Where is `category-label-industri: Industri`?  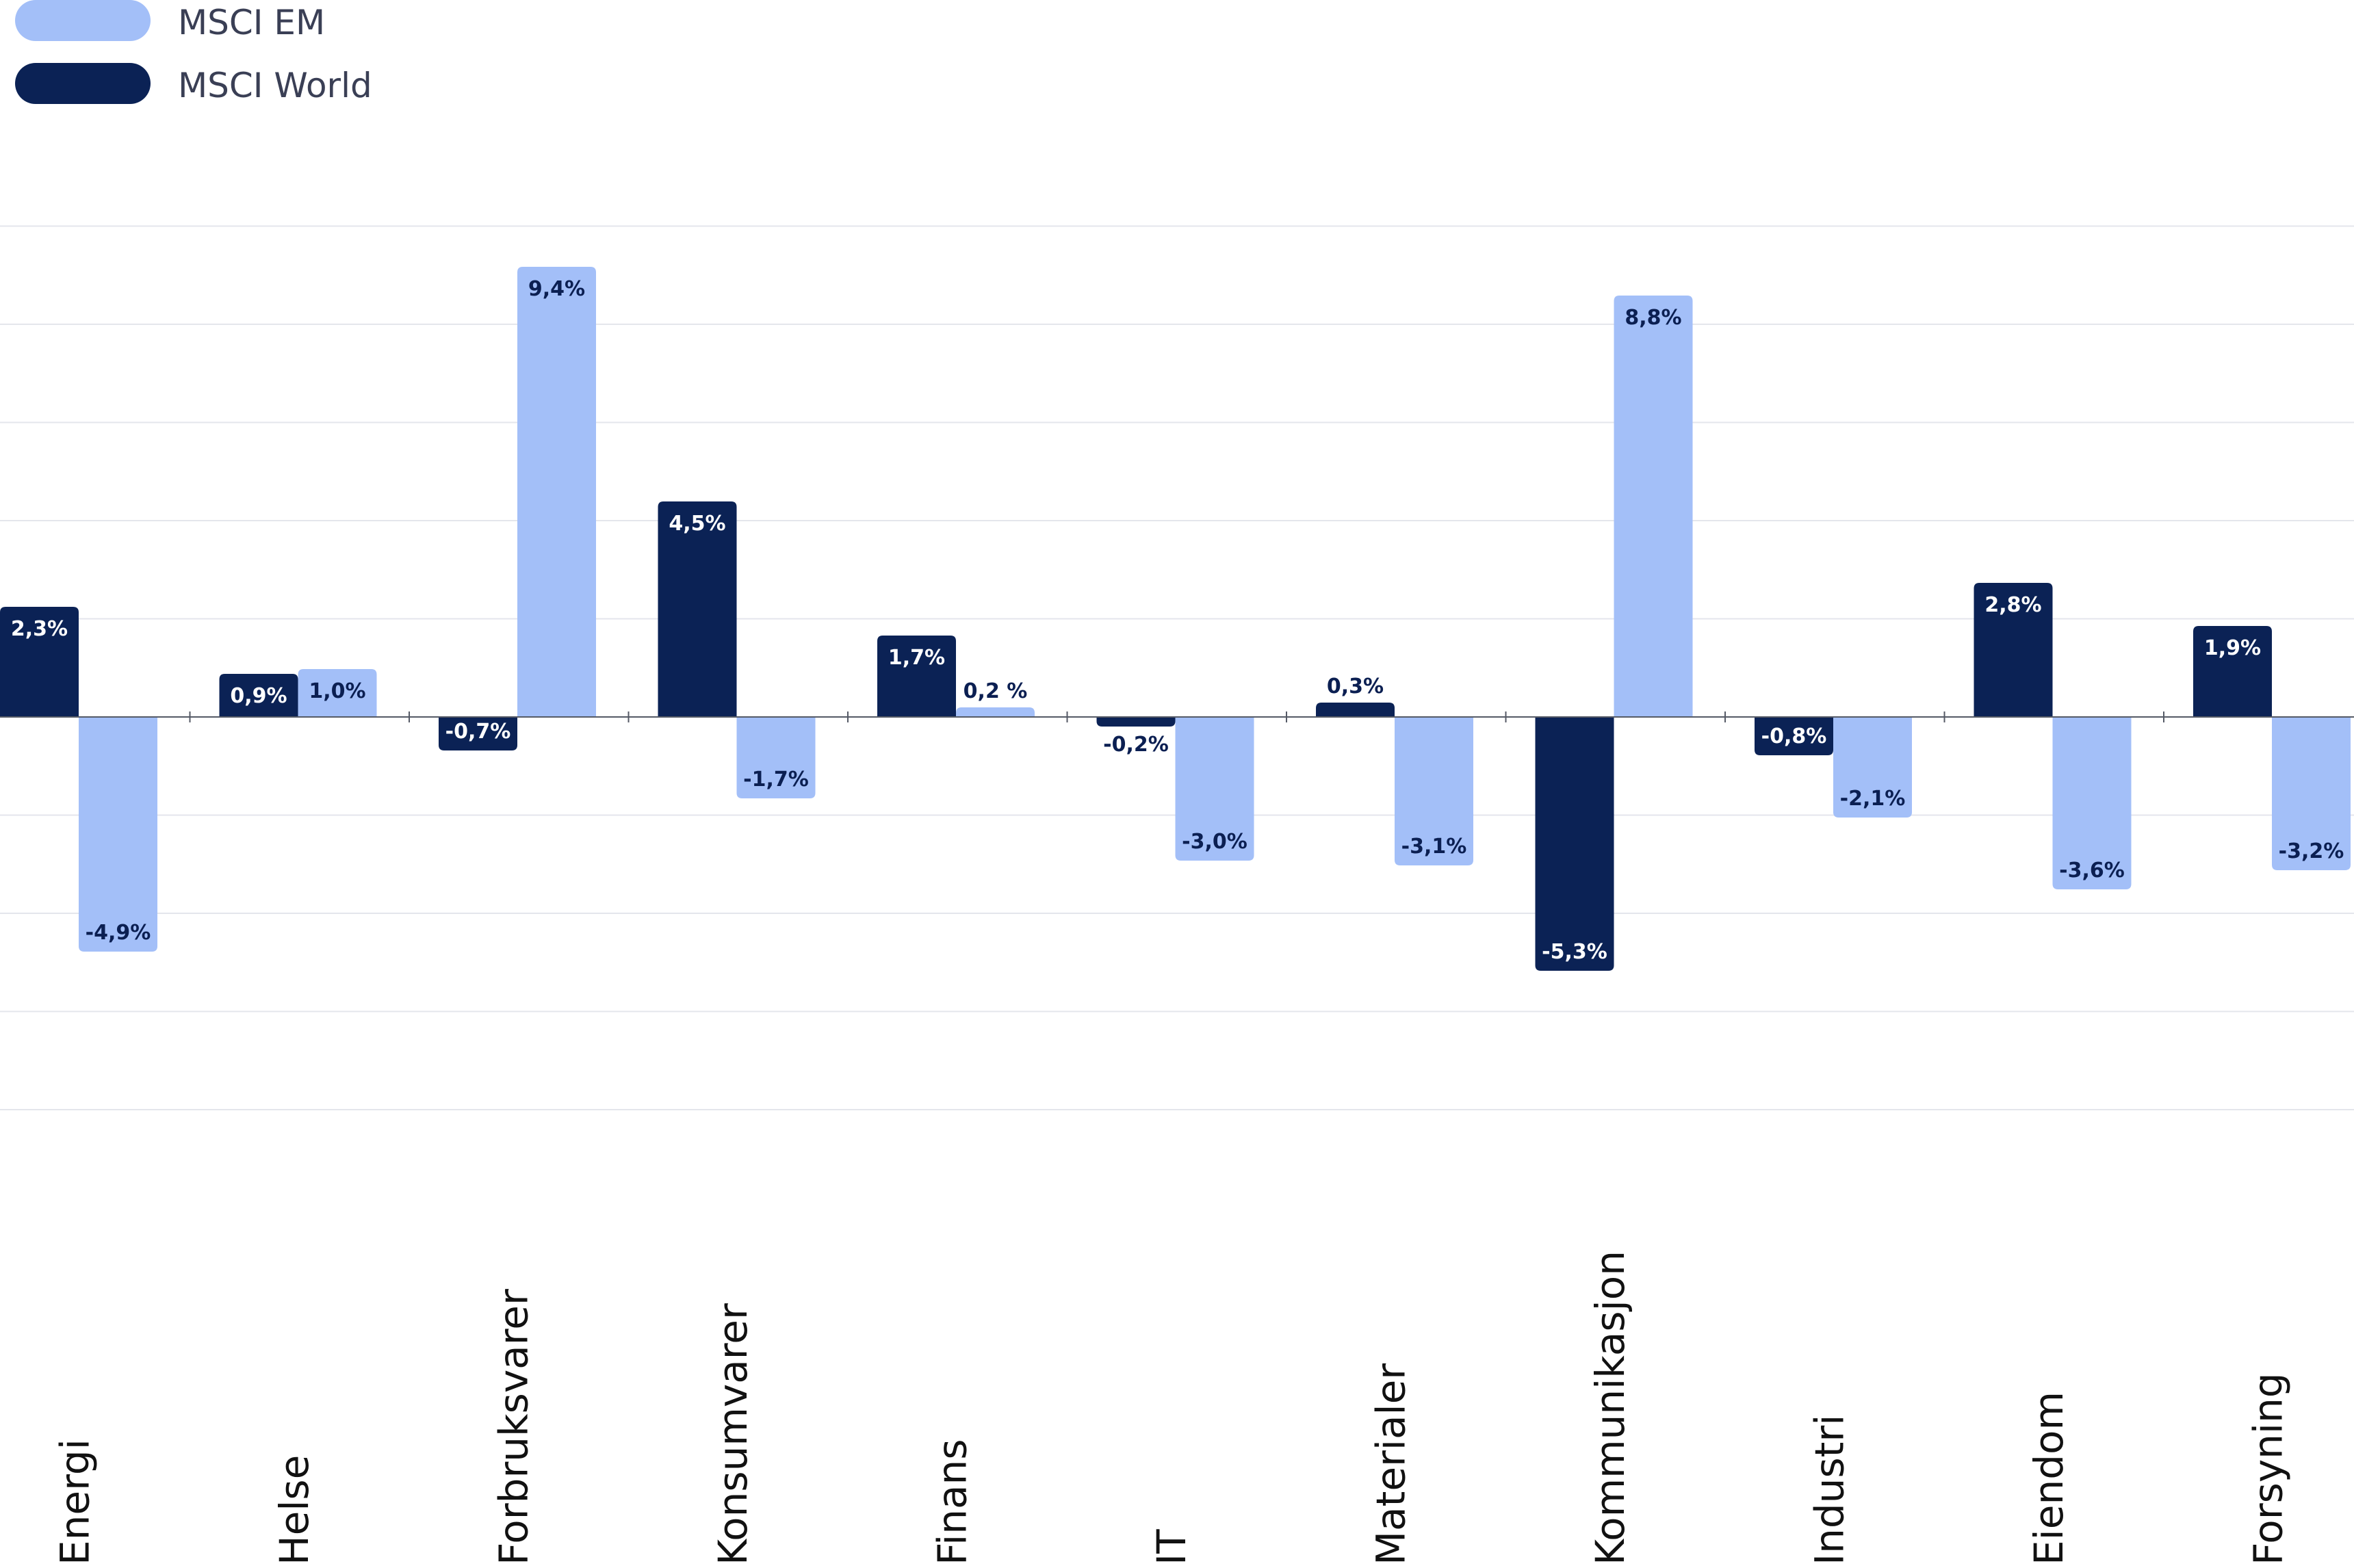
category-label-industri: Industri is located at coordinates (1829, 1490).